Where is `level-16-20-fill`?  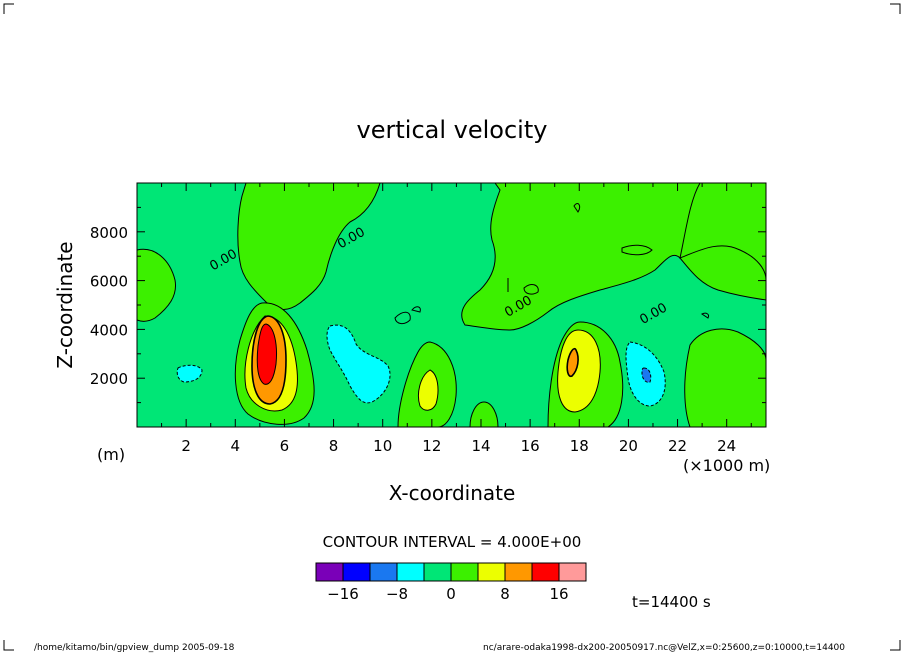 level-16-20-fill is located at coordinates (266, 354).